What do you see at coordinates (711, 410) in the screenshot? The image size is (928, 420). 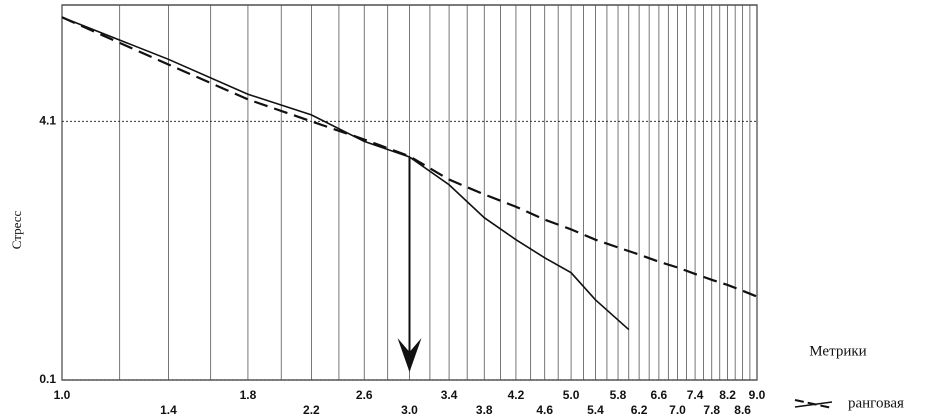 I see `x-tick-label: 7.8` at bounding box center [711, 410].